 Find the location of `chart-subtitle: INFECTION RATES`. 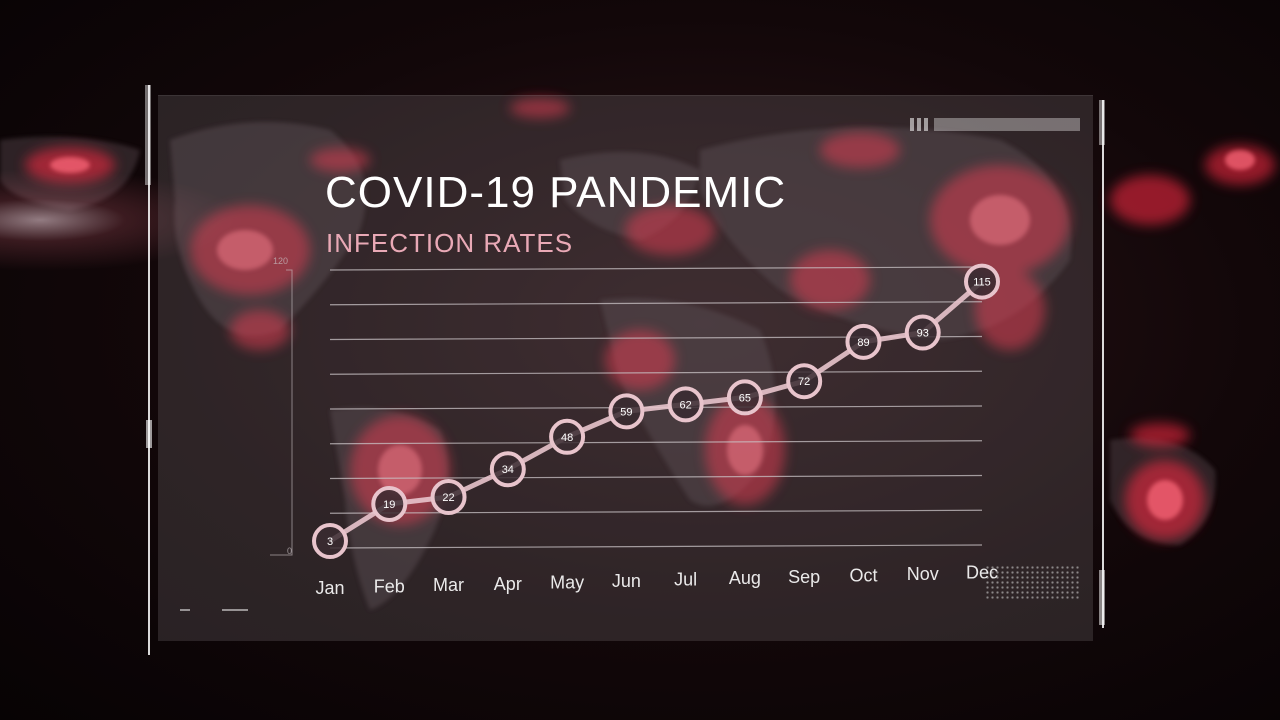

chart-subtitle: INFECTION RATES is located at coordinates (450, 243).